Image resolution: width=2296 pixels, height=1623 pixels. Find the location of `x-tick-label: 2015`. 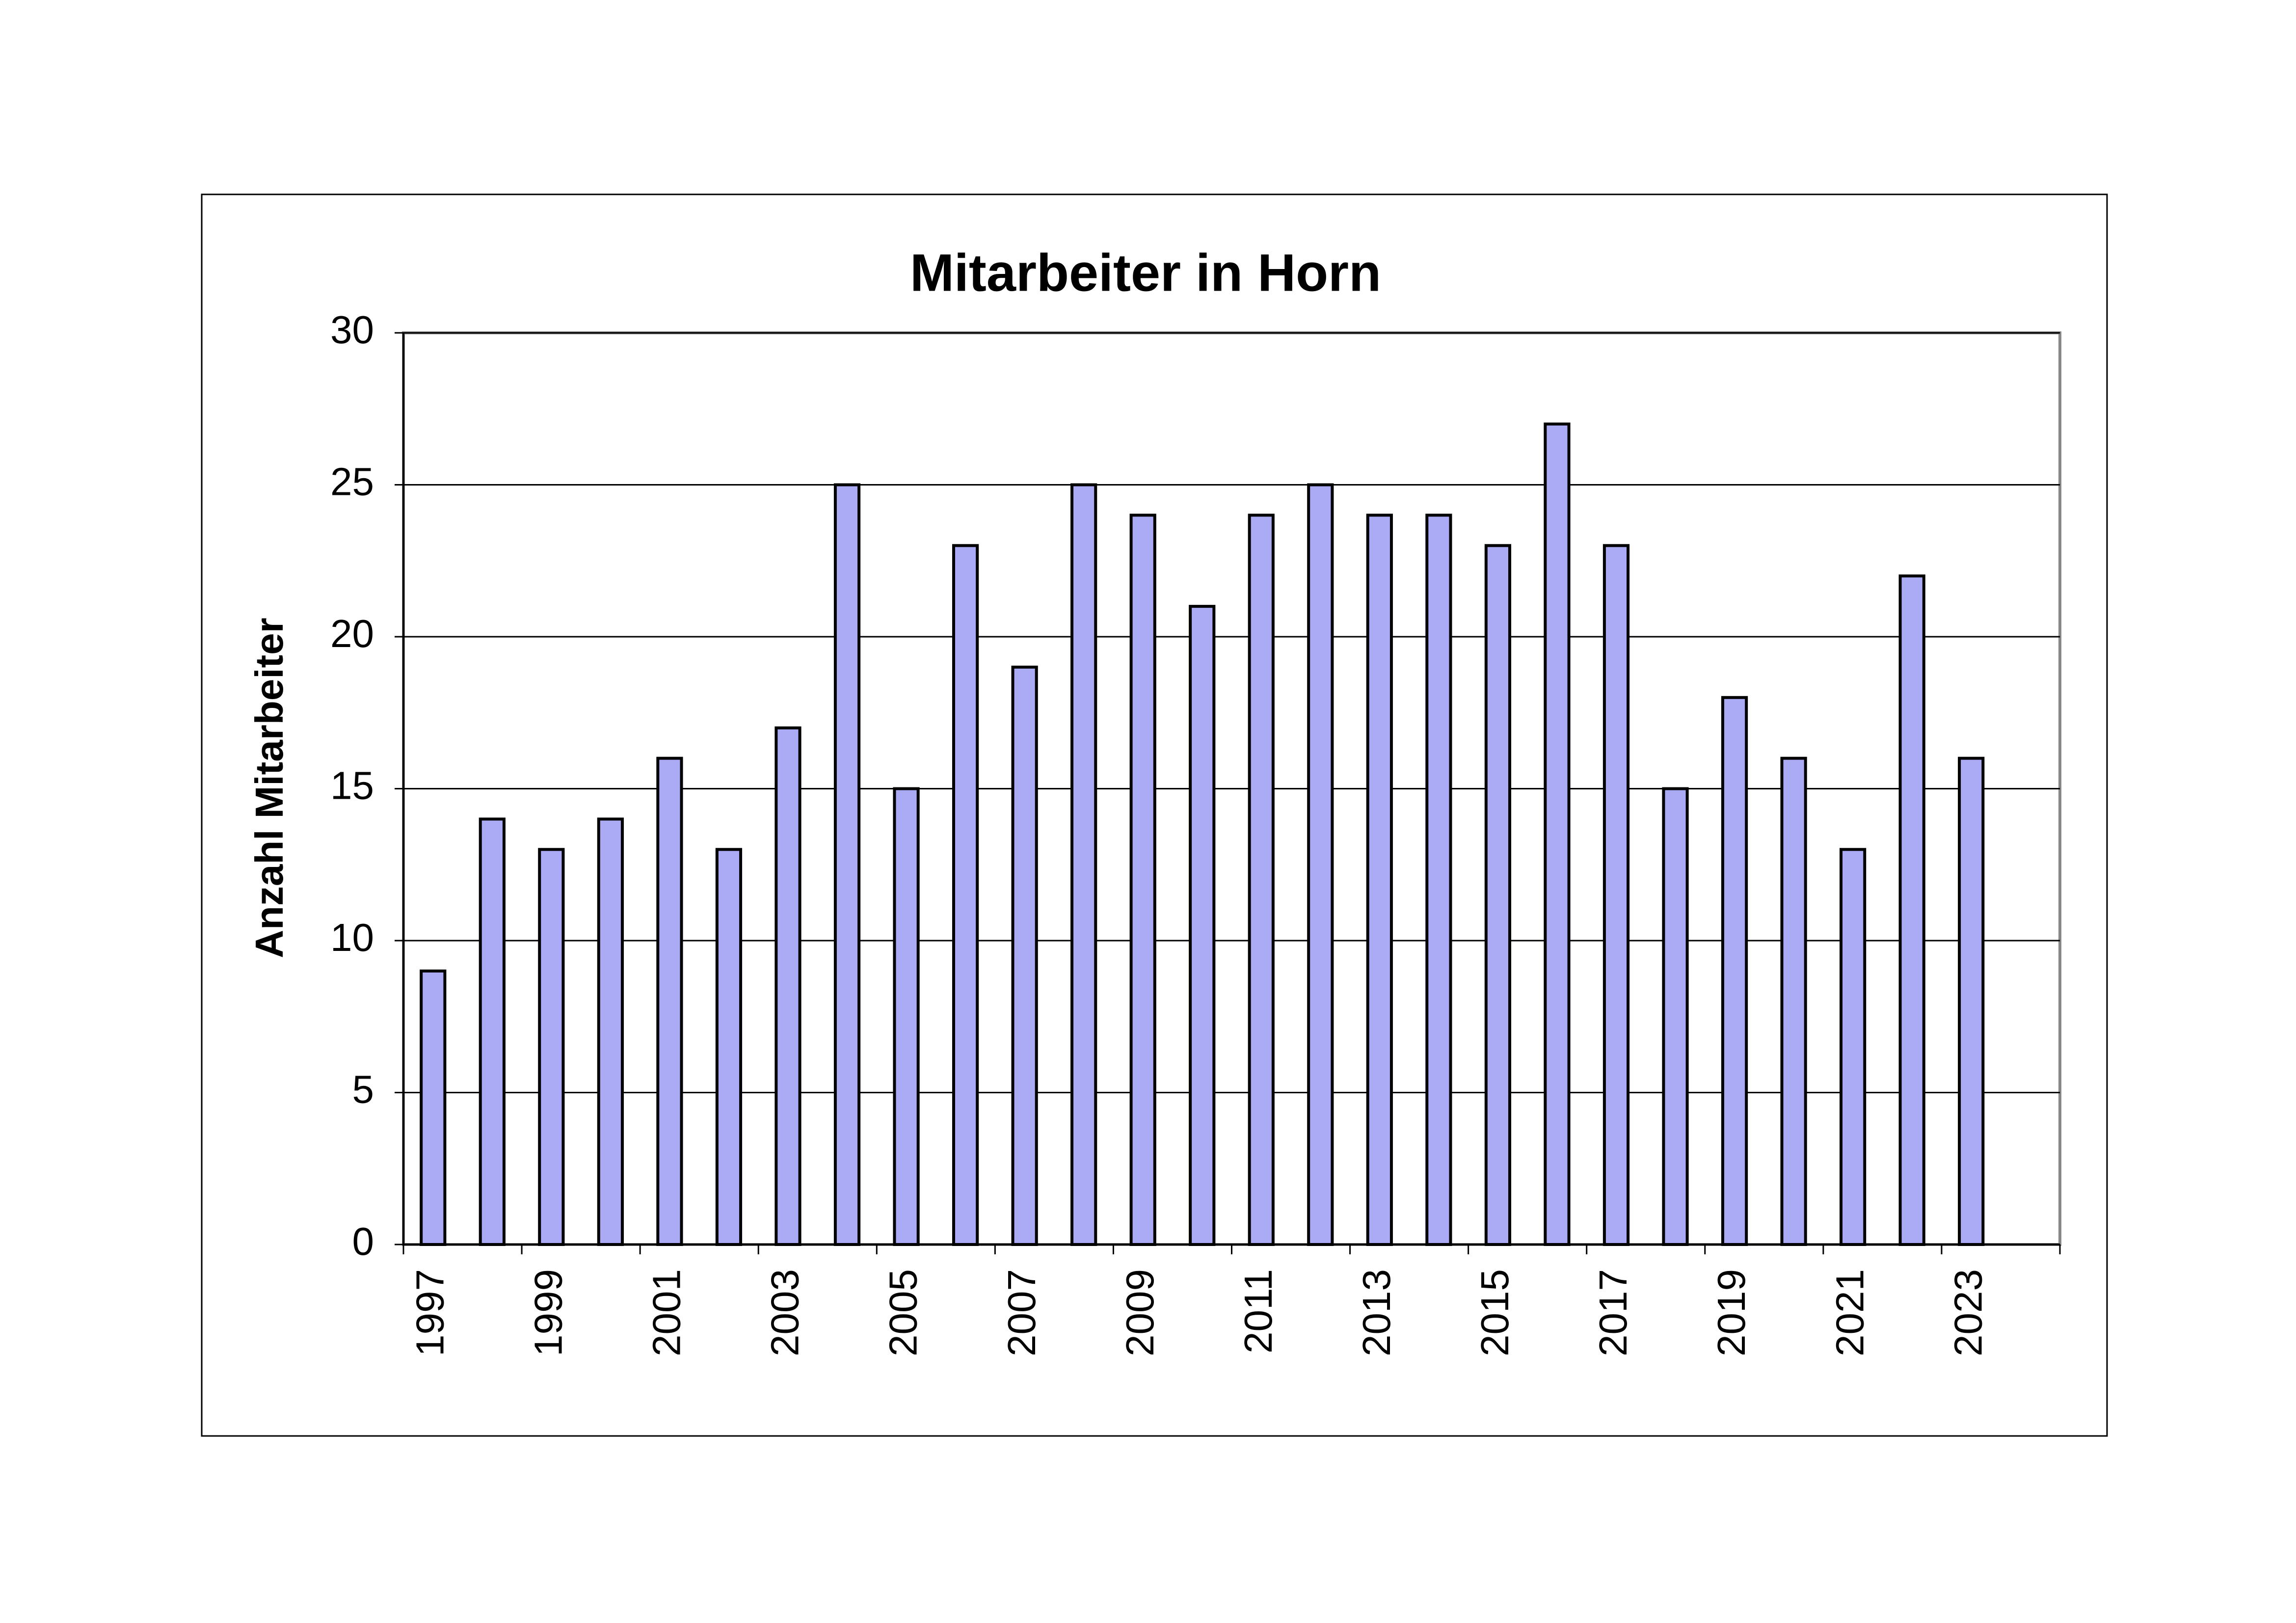

x-tick-label: 2015 is located at coordinates (1495, 1312).